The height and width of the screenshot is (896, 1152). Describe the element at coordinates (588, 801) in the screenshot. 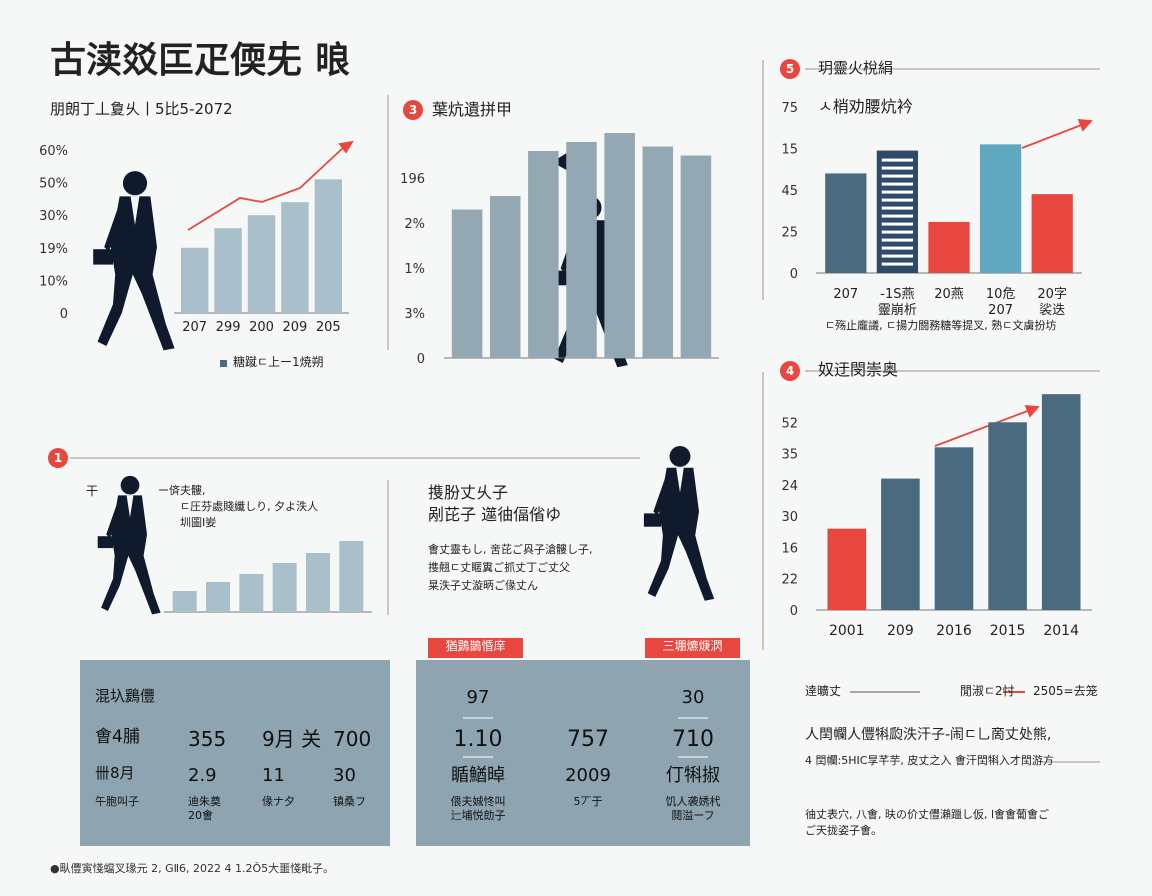

I see `panel-cell: 5丆于` at that location.